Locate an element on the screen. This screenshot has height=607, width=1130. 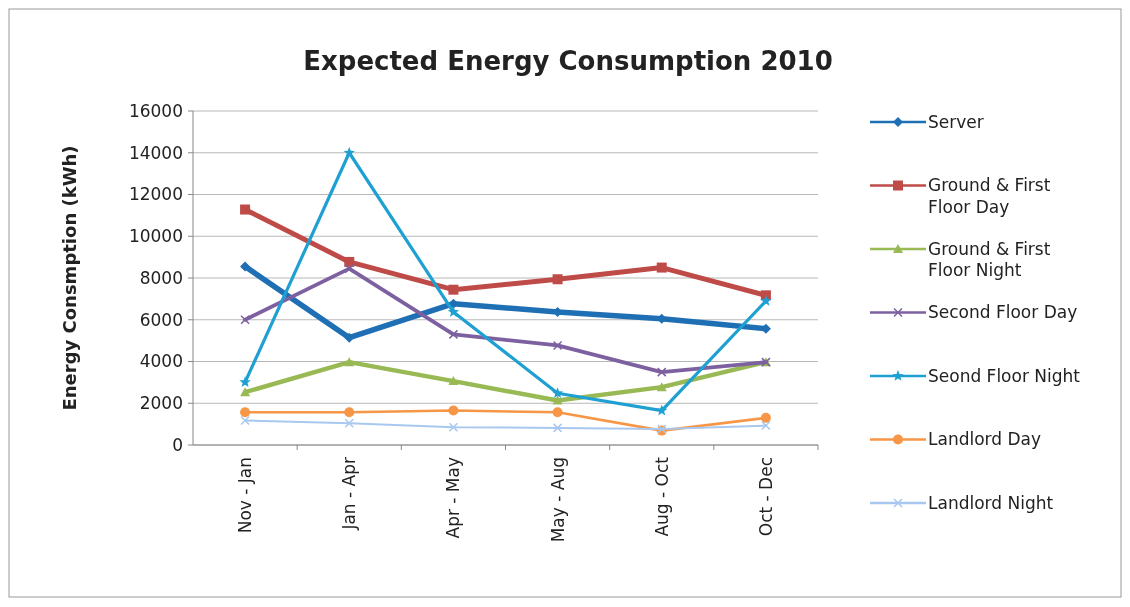
x-tick-label: Oct - Dec is located at coordinates (765, 497).